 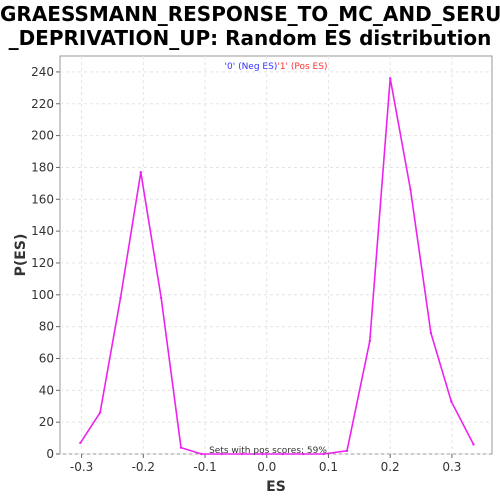 I want to click on legend: '0' (Neg ES)'1' (Pos ES), so click(x=276, y=67).